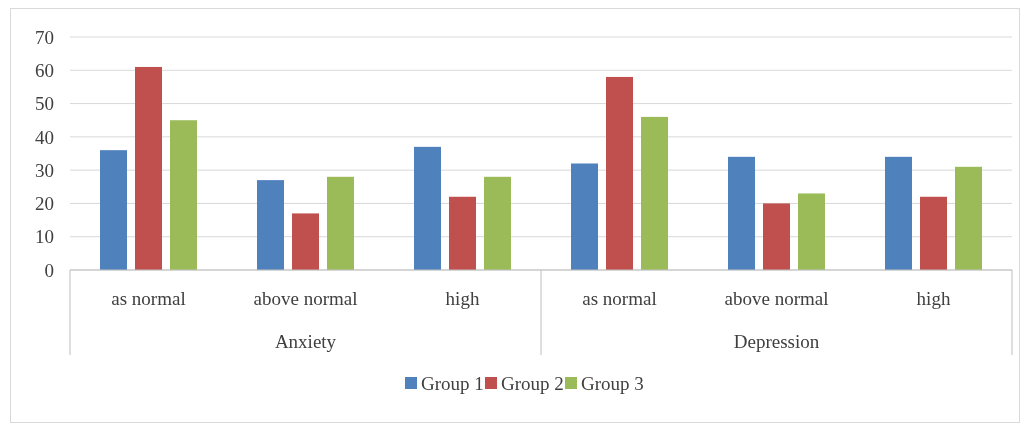 The image size is (1030, 428). What do you see at coordinates (612, 383) in the screenshot?
I see `legend-label: Group 3` at bounding box center [612, 383].